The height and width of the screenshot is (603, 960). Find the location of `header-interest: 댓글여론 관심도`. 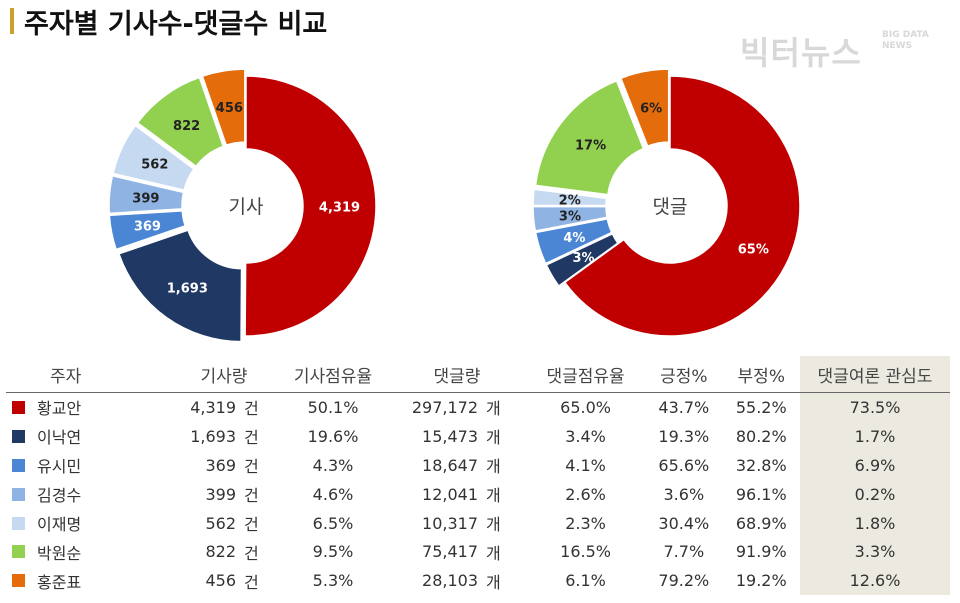

header-interest: 댓글여론 관심도 is located at coordinates (875, 374).